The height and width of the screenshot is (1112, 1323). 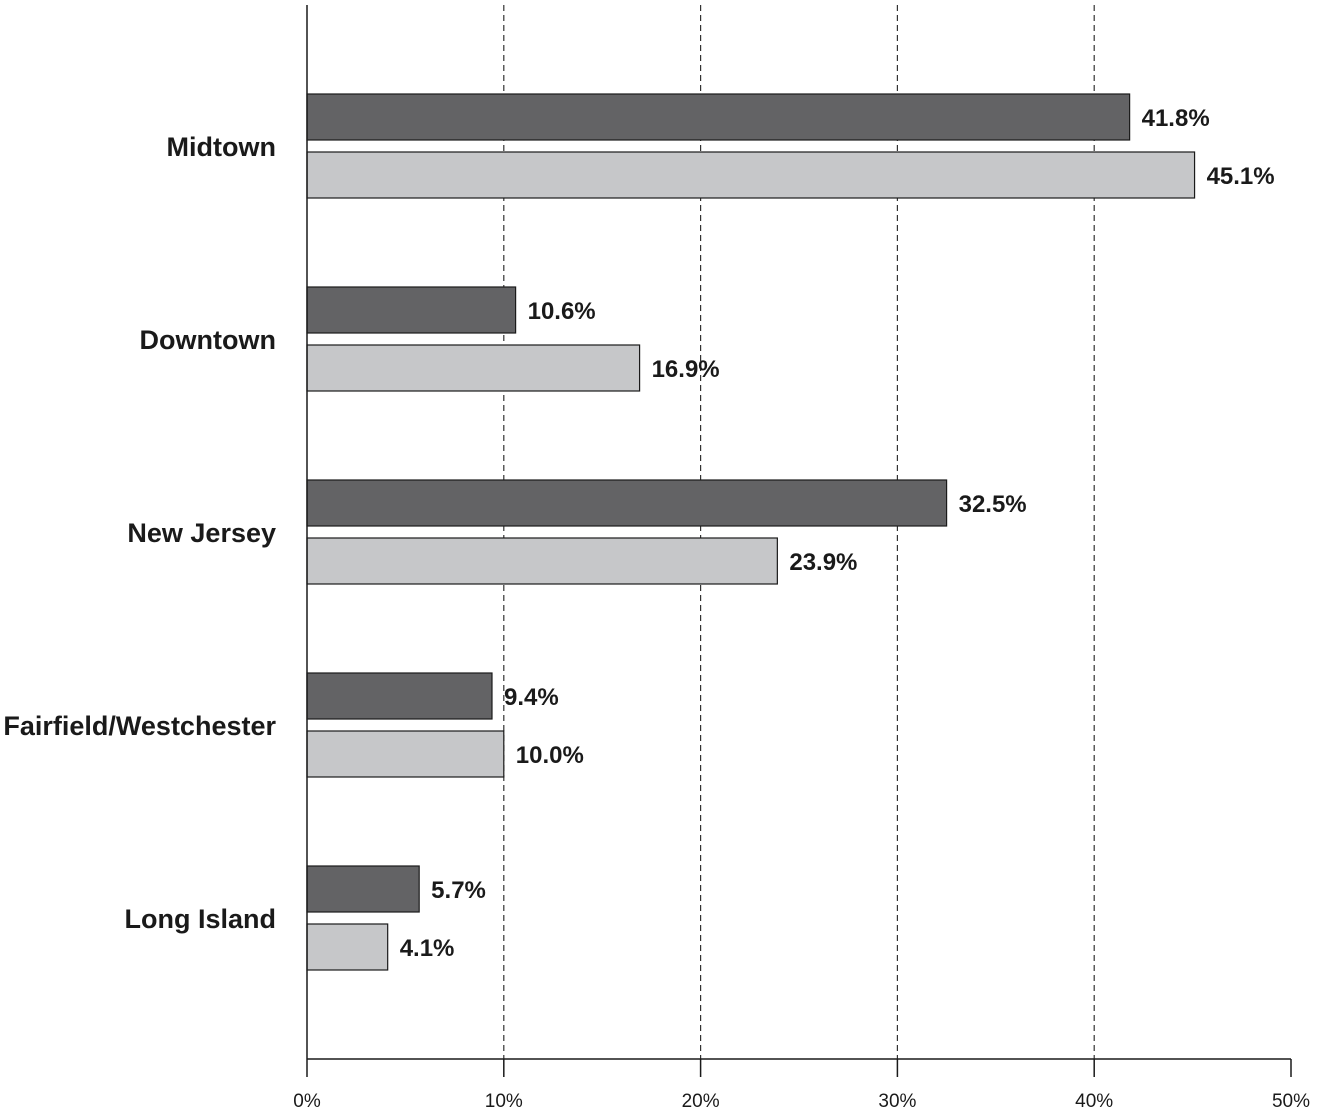 What do you see at coordinates (208, 340) in the screenshot?
I see `category-label-1: Downtown` at bounding box center [208, 340].